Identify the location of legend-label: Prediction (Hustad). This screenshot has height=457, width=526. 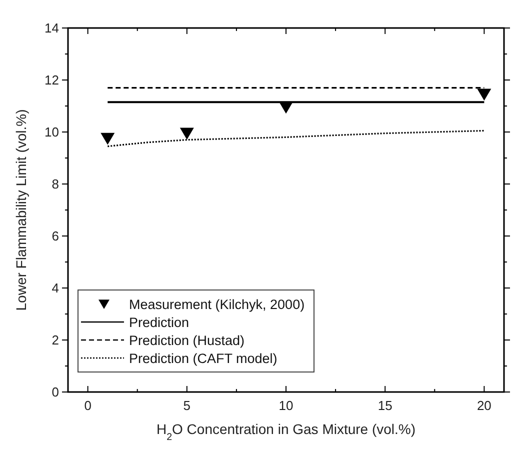
(187, 340).